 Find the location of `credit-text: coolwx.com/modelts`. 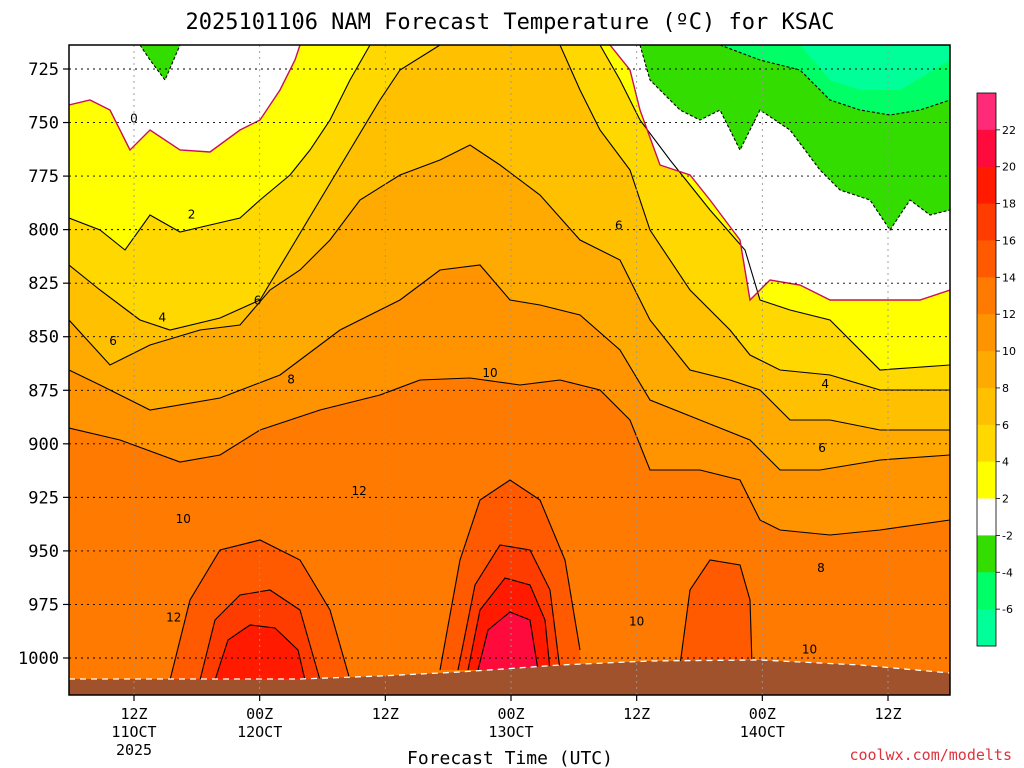

credit-text: coolwx.com/modelts is located at coordinates (930, 755).